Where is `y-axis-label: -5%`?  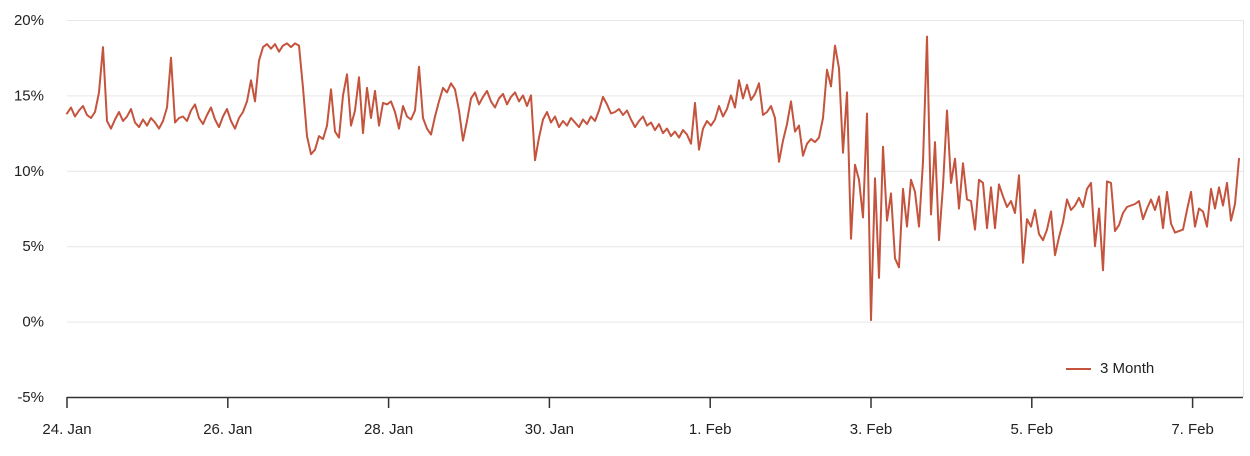
y-axis-label: -5% is located at coordinates (30, 397).